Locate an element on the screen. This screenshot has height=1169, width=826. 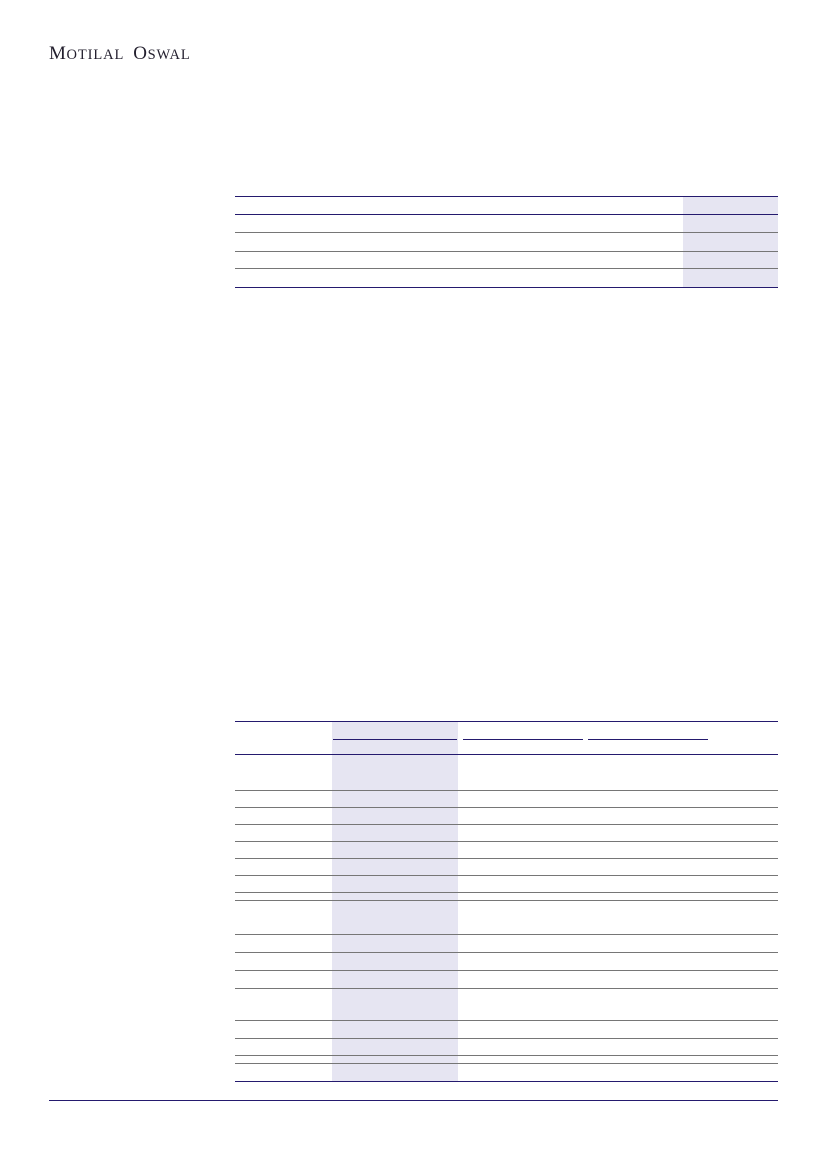
summary-table is located at coordinates (506, 242).